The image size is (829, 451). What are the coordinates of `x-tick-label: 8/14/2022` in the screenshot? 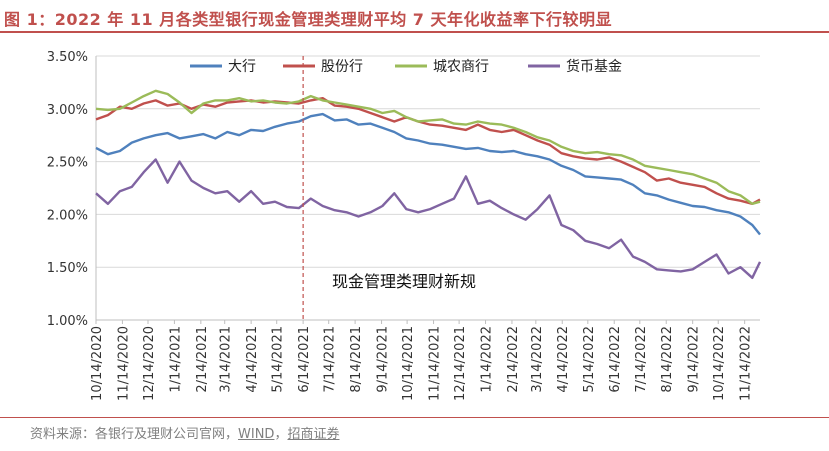 It's located at (667, 359).